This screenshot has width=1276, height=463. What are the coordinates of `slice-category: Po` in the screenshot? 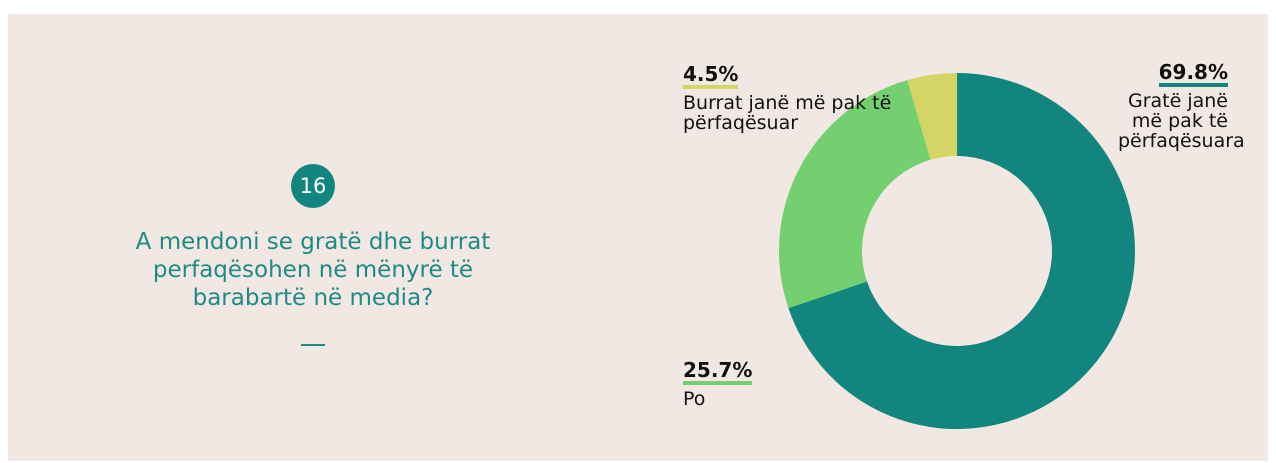 It's located at (694, 399).